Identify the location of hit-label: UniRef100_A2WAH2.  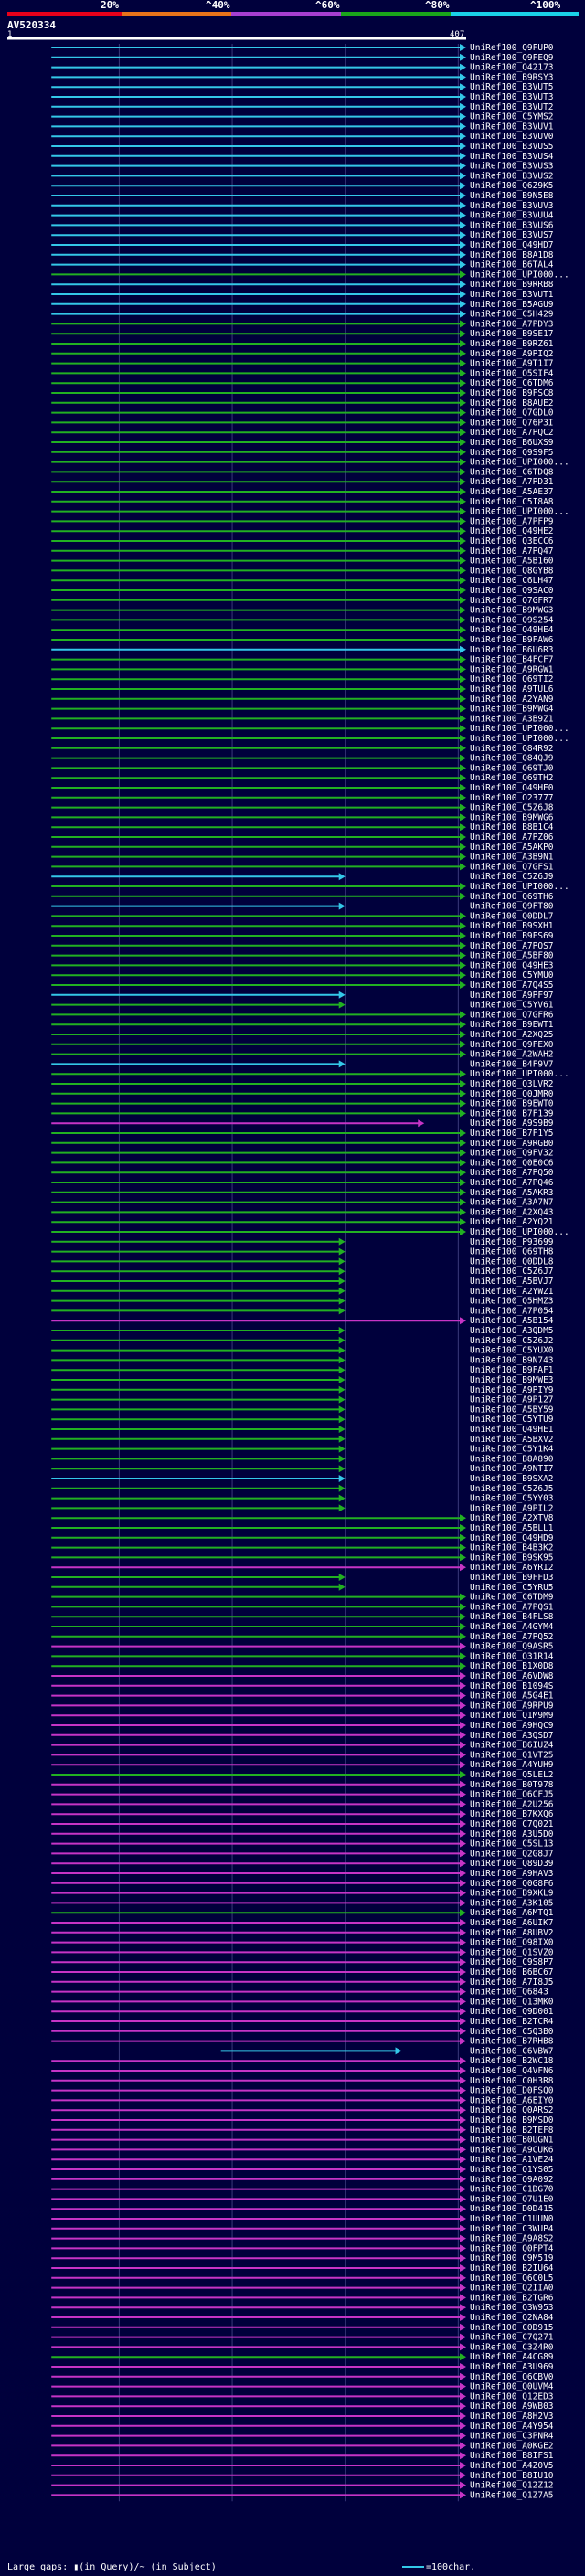
(512, 1055).